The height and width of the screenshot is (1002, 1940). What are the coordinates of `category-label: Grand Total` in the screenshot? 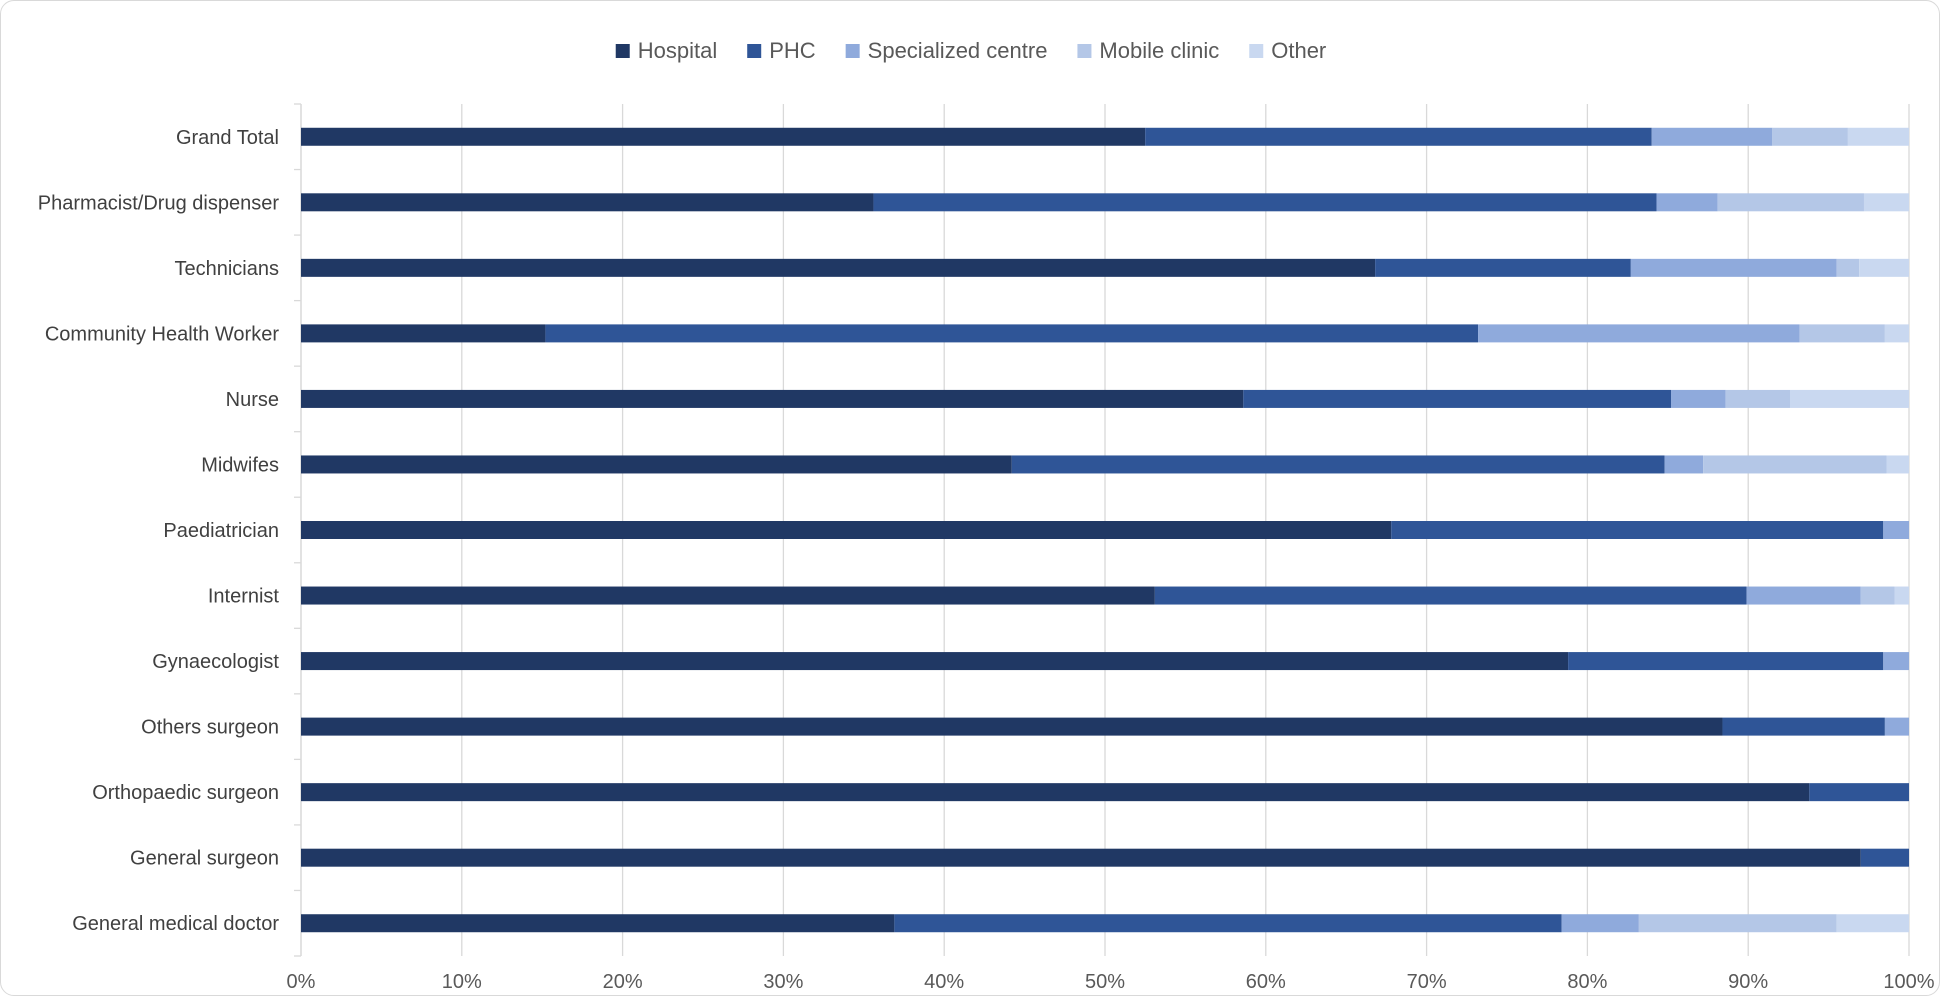 It's located at (227, 138).